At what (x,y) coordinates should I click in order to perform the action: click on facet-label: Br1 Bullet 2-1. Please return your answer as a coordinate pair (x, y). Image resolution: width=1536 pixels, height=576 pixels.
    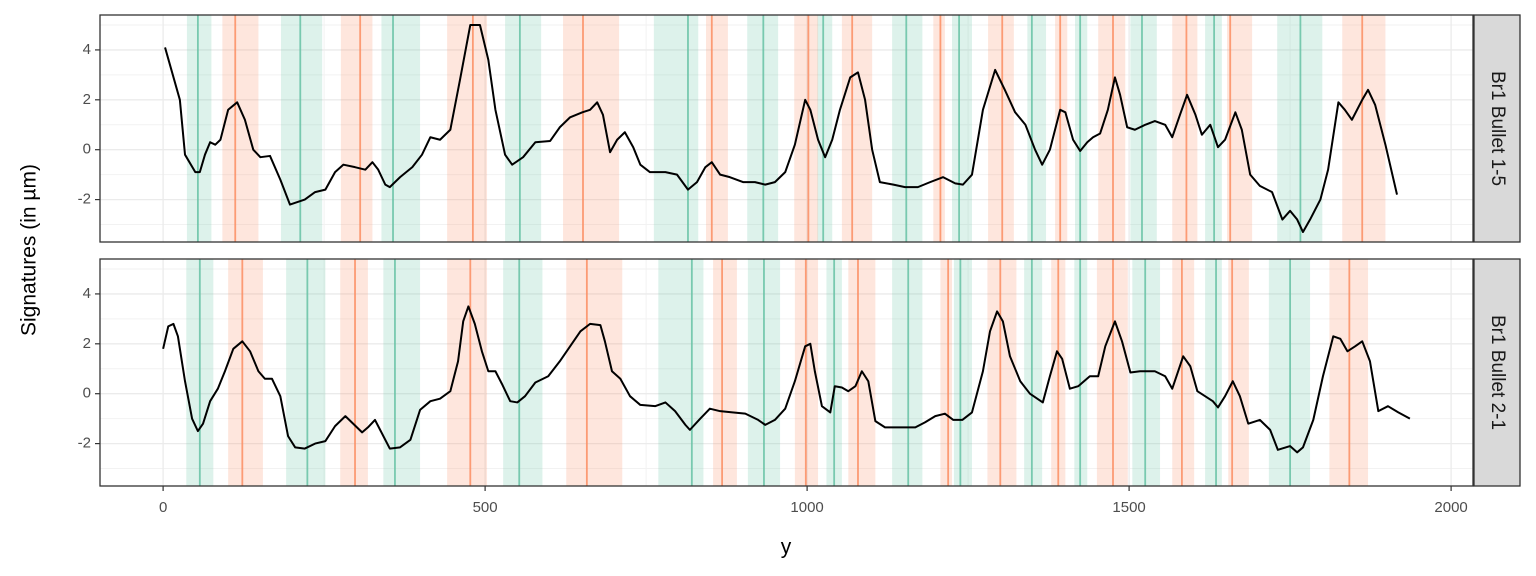
    Looking at the image, I should click on (1497, 372).